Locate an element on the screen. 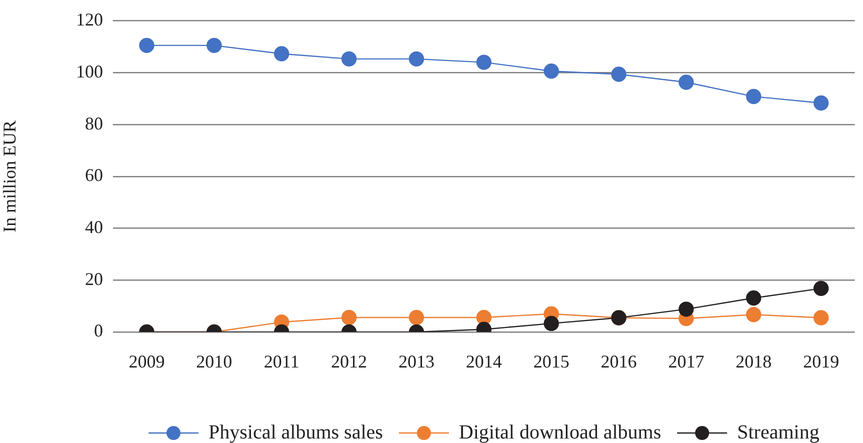  x-tick-label: 2011 is located at coordinates (282, 362).